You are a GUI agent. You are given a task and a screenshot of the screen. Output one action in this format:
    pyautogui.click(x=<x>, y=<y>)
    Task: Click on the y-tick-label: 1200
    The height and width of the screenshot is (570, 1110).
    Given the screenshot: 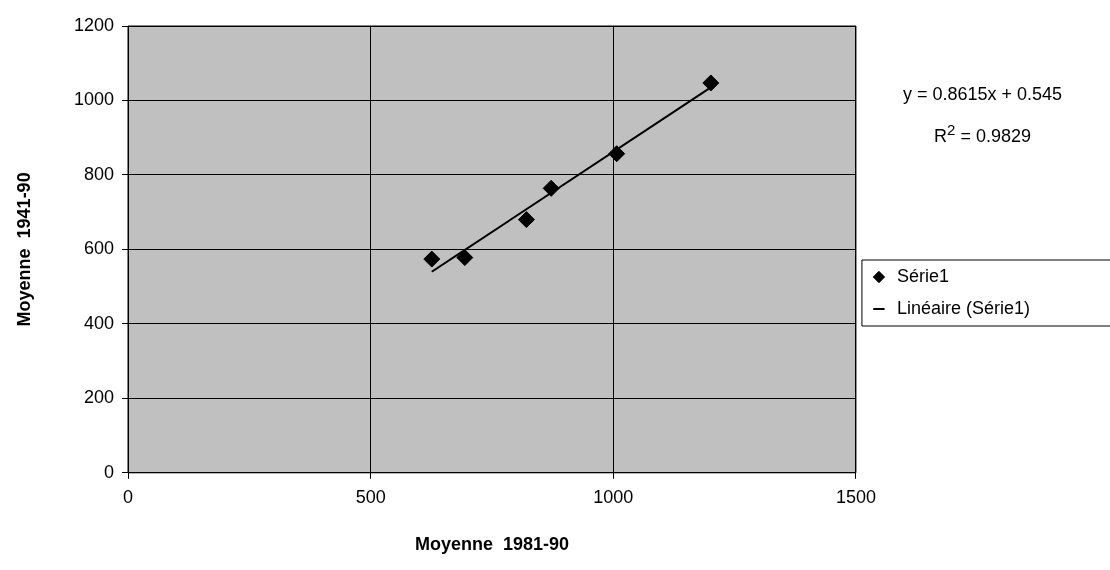 What is the action you would take?
    pyautogui.click(x=93, y=24)
    